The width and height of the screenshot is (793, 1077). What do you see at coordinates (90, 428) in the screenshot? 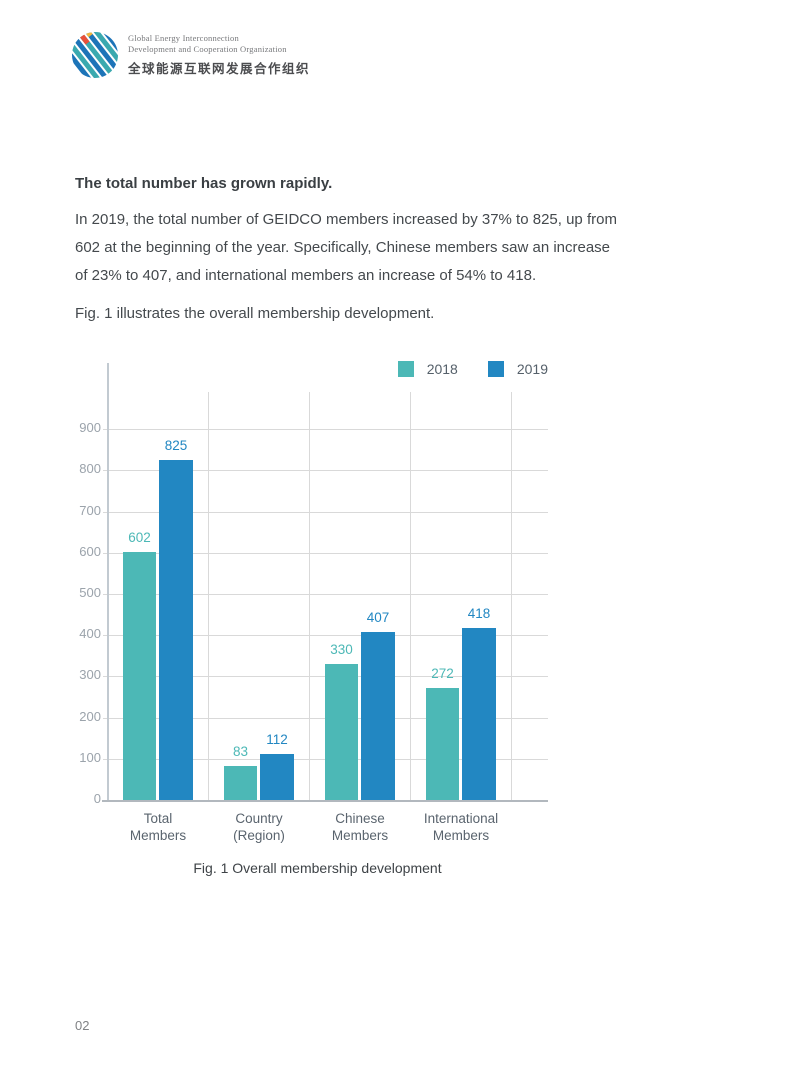
I see `y-axis-tick-label: 900` at bounding box center [90, 428].